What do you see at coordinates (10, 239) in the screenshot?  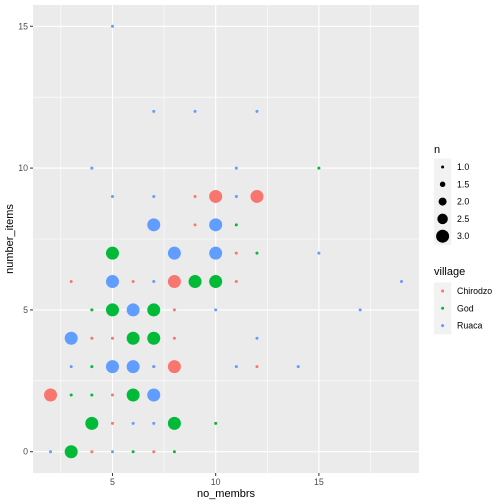 I see `y-axis-title: number_items` at bounding box center [10, 239].